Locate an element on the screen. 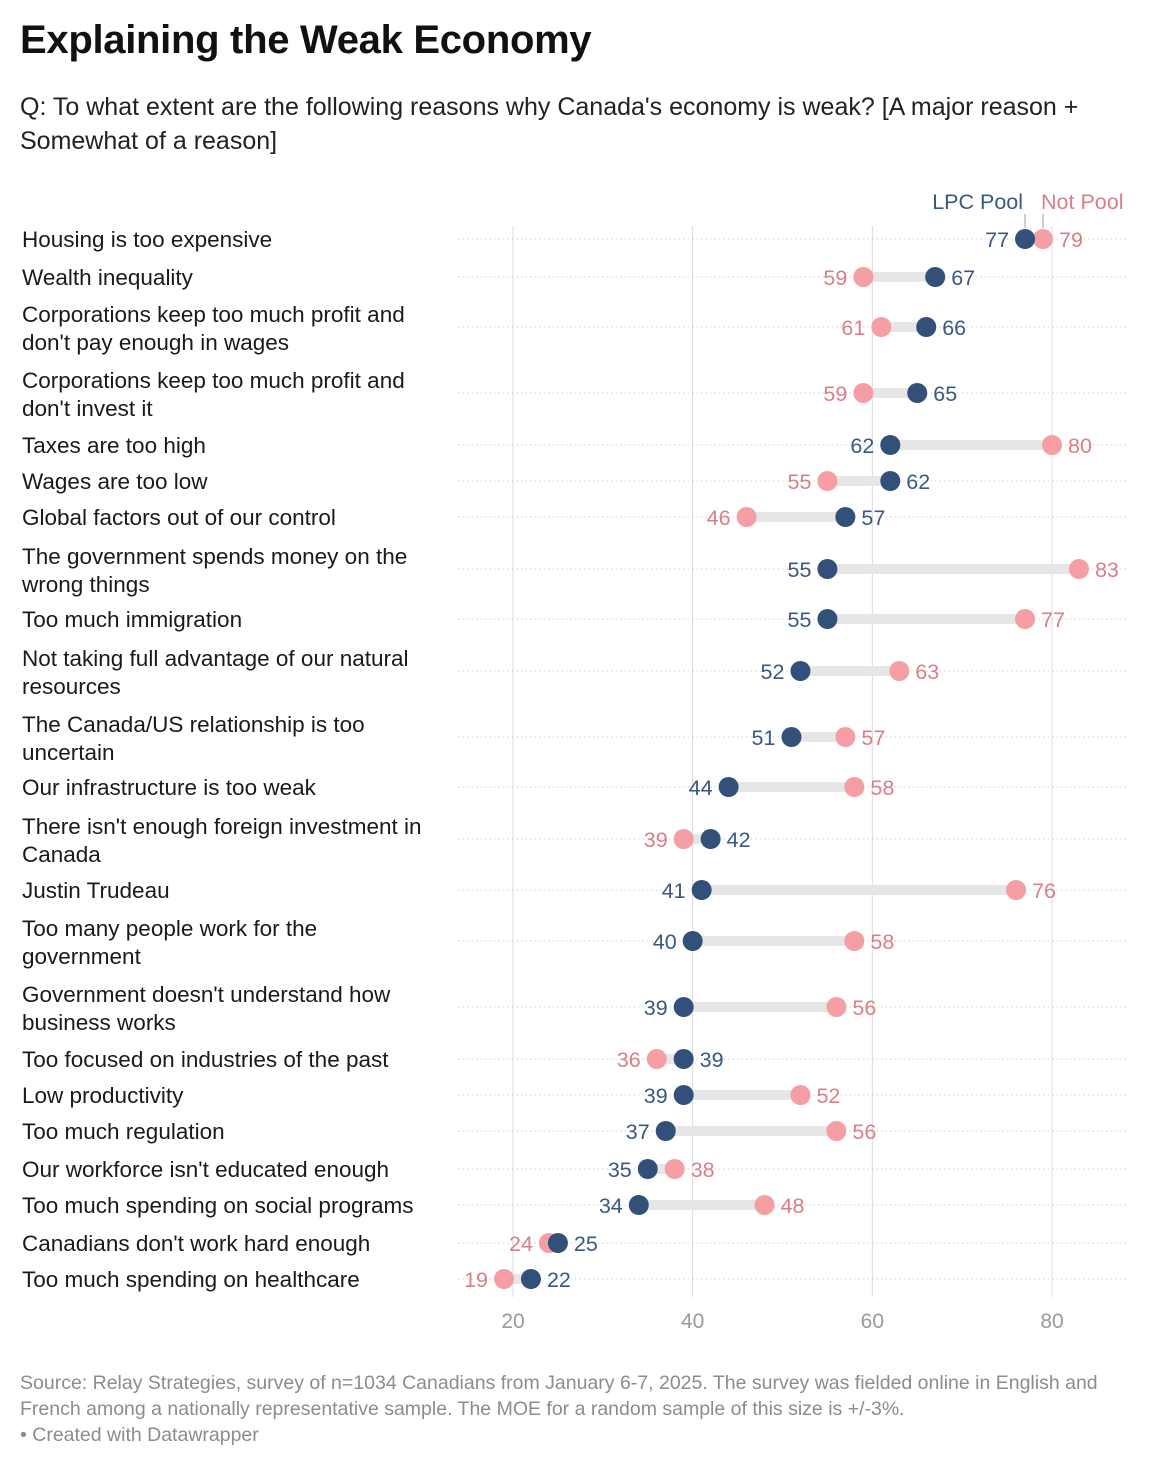 The width and height of the screenshot is (1168, 1470). chart-row: Too much regulation 37 56 is located at coordinates (574, 1131).